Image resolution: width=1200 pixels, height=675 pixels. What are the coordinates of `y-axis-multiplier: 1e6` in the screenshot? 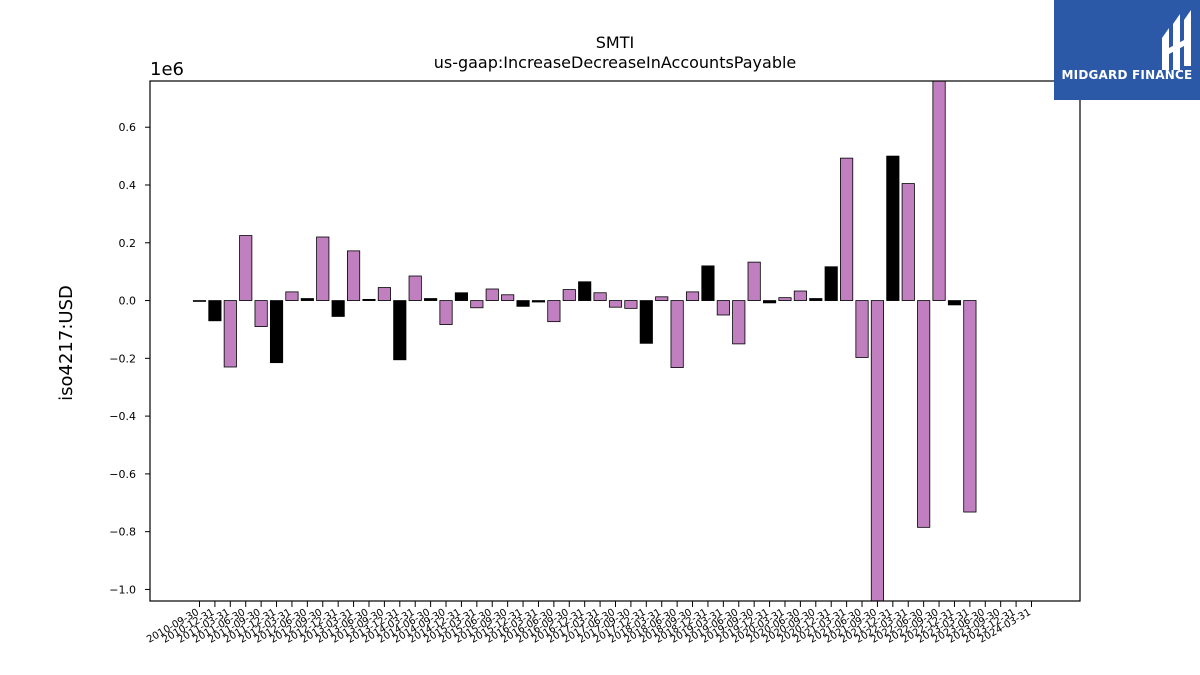 It's located at (167, 69).